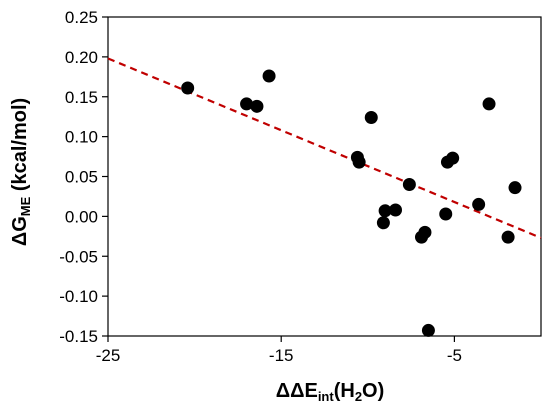  I want to click on y-axis-title-prefix: ΔG, so click(20, 231).